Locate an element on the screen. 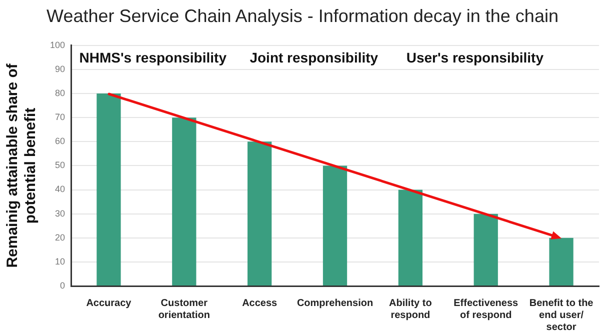 This screenshot has height=336, width=605. x-tick-label: Customer orientation is located at coordinates (184, 309).